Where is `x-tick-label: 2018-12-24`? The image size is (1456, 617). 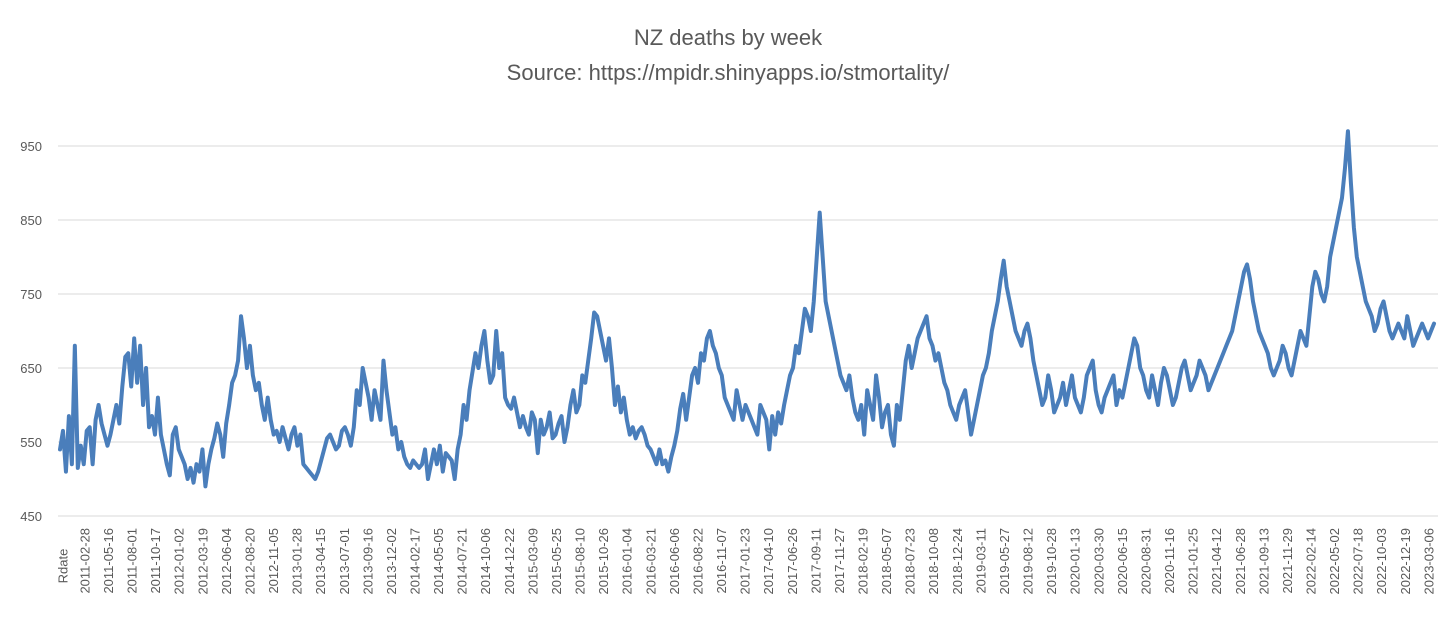
x-tick-label: 2018-12-24 is located at coordinates (957, 561).